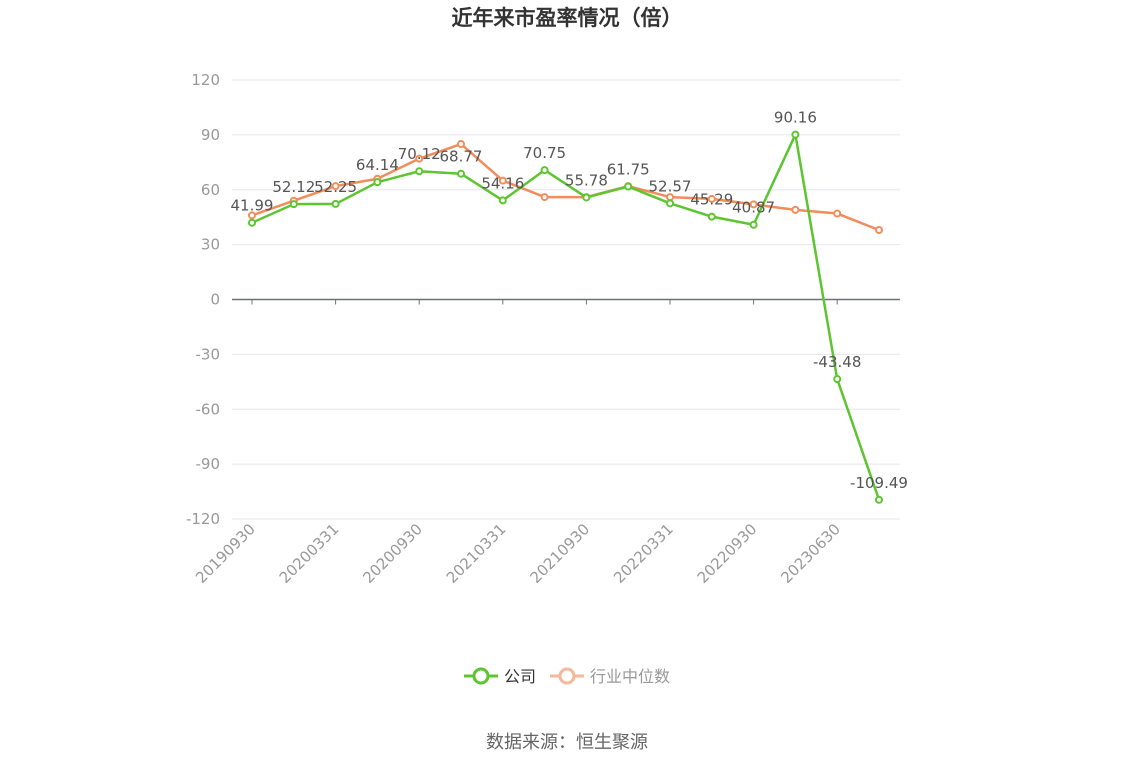 This screenshot has height=766, width=1134. Describe the element at coordinates (628, 170) in the screenshot. I see `data-label: 61.75` at that location.